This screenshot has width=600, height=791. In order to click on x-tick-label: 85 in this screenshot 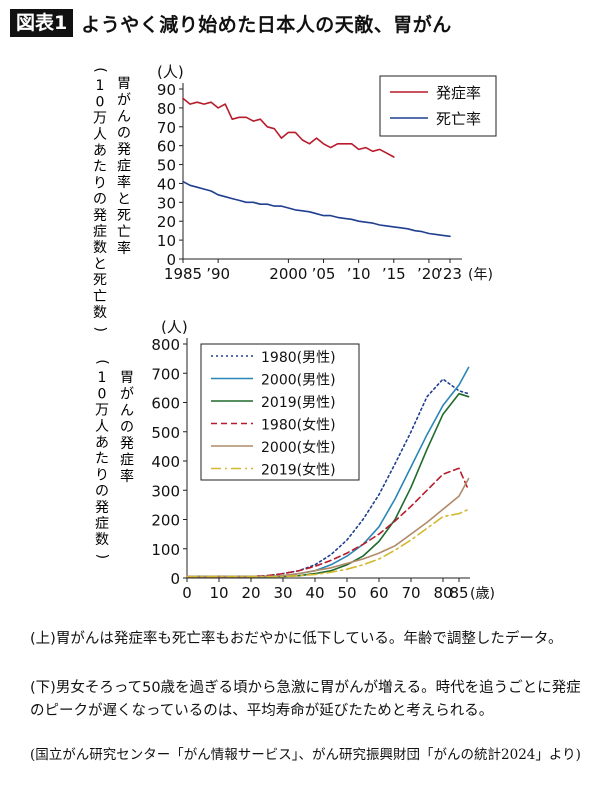, I will do `click(458, 593)`.